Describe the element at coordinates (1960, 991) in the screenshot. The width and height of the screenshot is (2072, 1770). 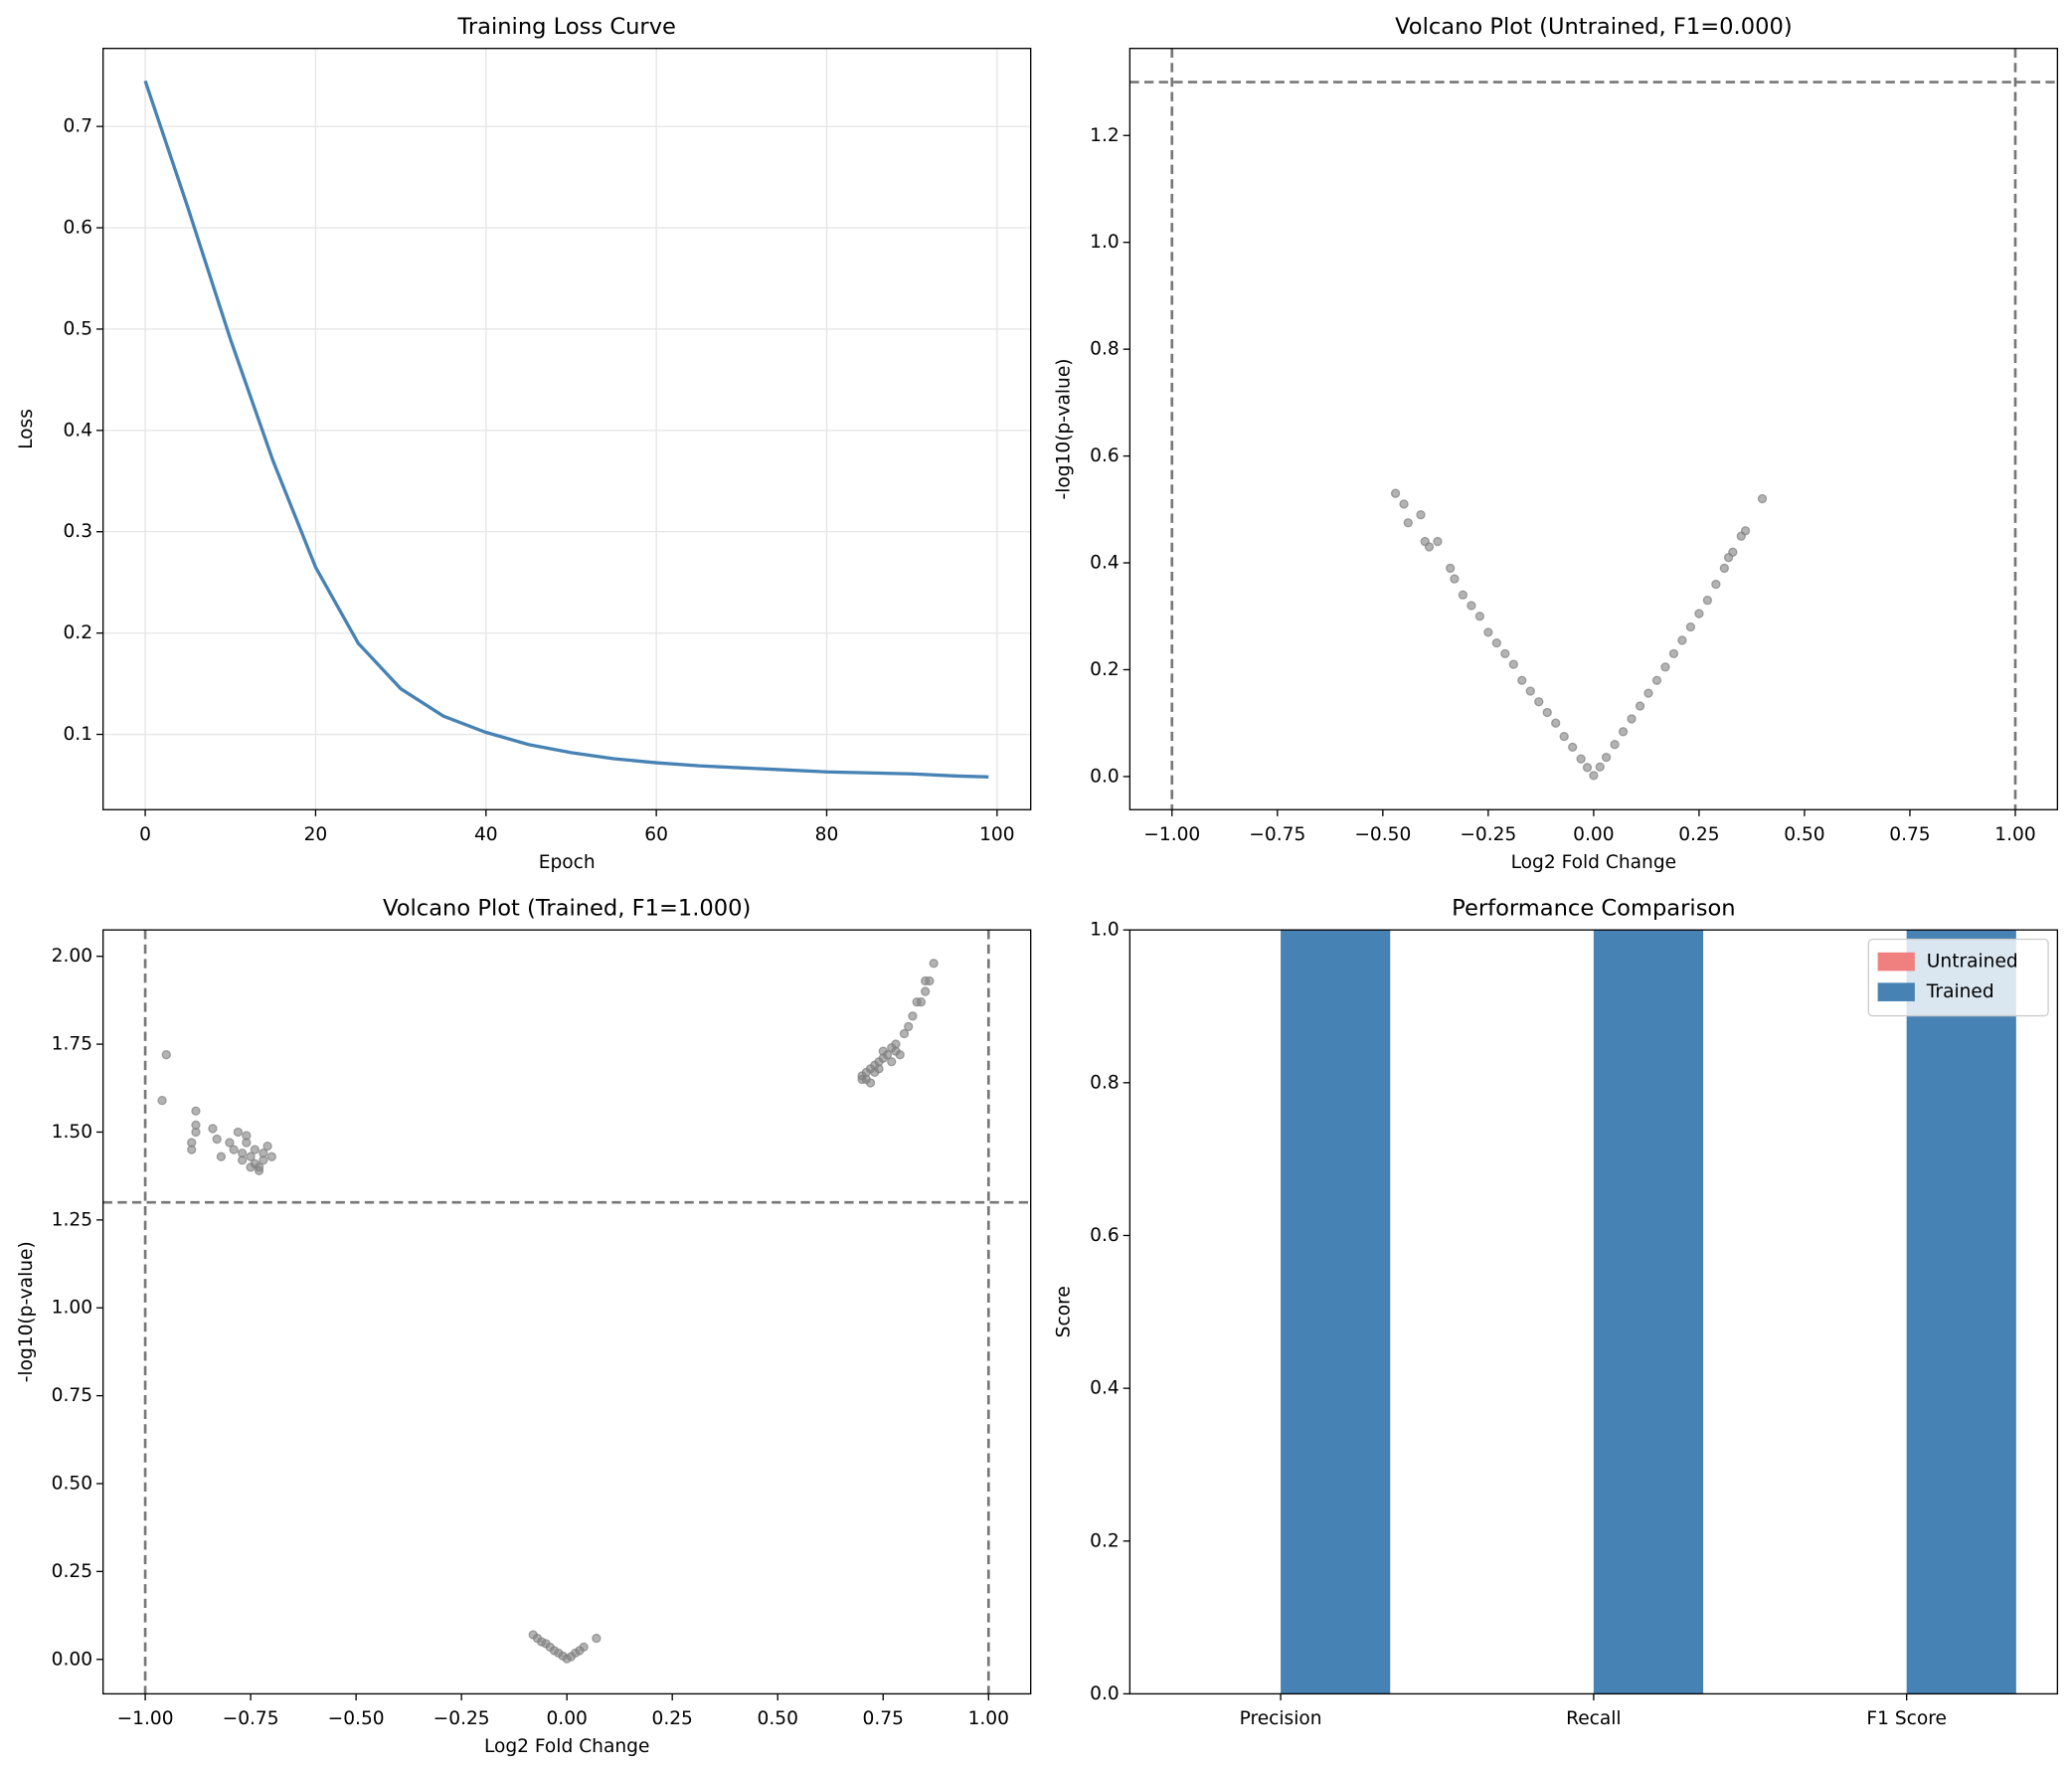
I see `legend-label: Trained` at that location.